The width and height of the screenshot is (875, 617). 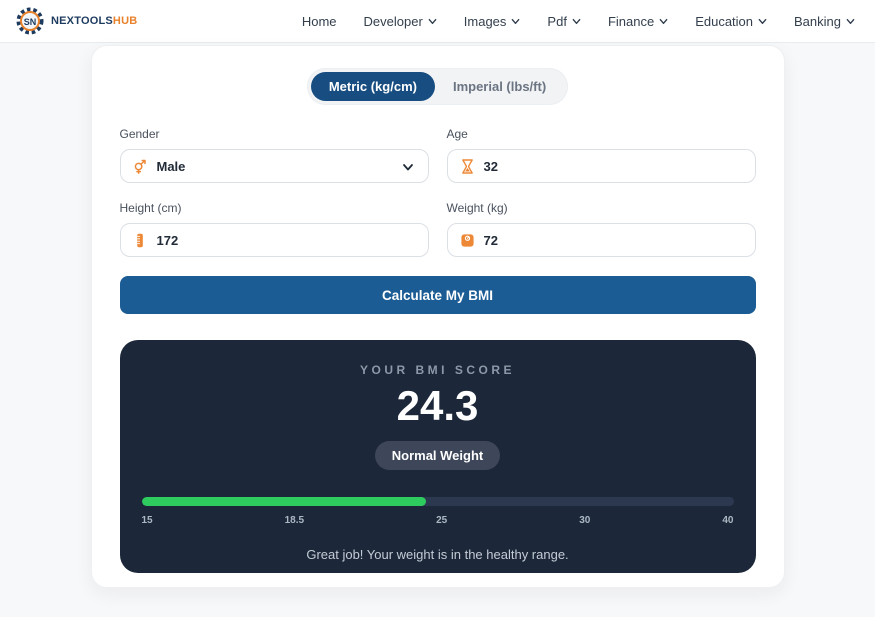 What do you see at coordinates (294, 520) in the screenshot?
I see `scale-label: 18.5` at bounding box center [294, 520].